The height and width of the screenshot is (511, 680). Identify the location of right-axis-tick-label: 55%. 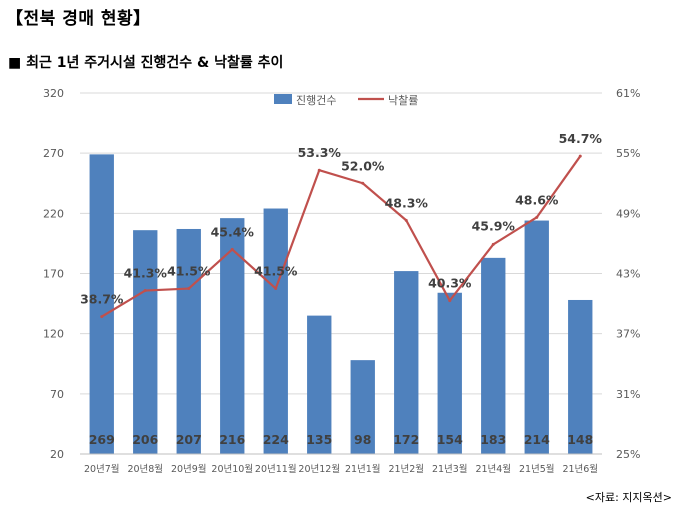
(628, 153).